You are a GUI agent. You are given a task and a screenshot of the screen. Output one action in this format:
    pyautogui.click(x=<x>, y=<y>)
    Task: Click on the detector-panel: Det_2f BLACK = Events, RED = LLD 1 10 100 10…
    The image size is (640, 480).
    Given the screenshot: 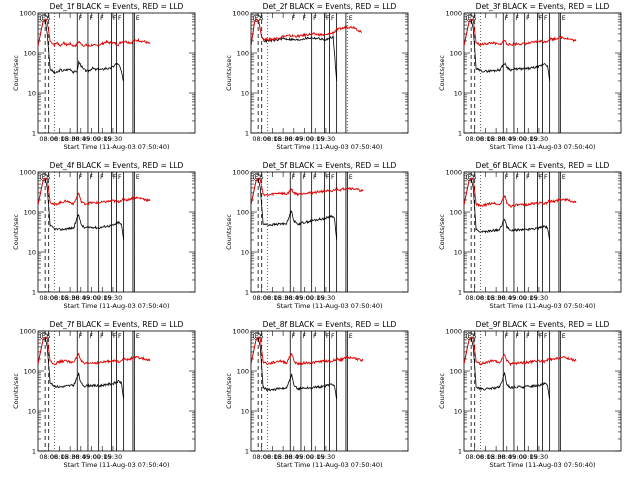 What is the action you would take?
    pyautogui.click(x=317, y=76)
    